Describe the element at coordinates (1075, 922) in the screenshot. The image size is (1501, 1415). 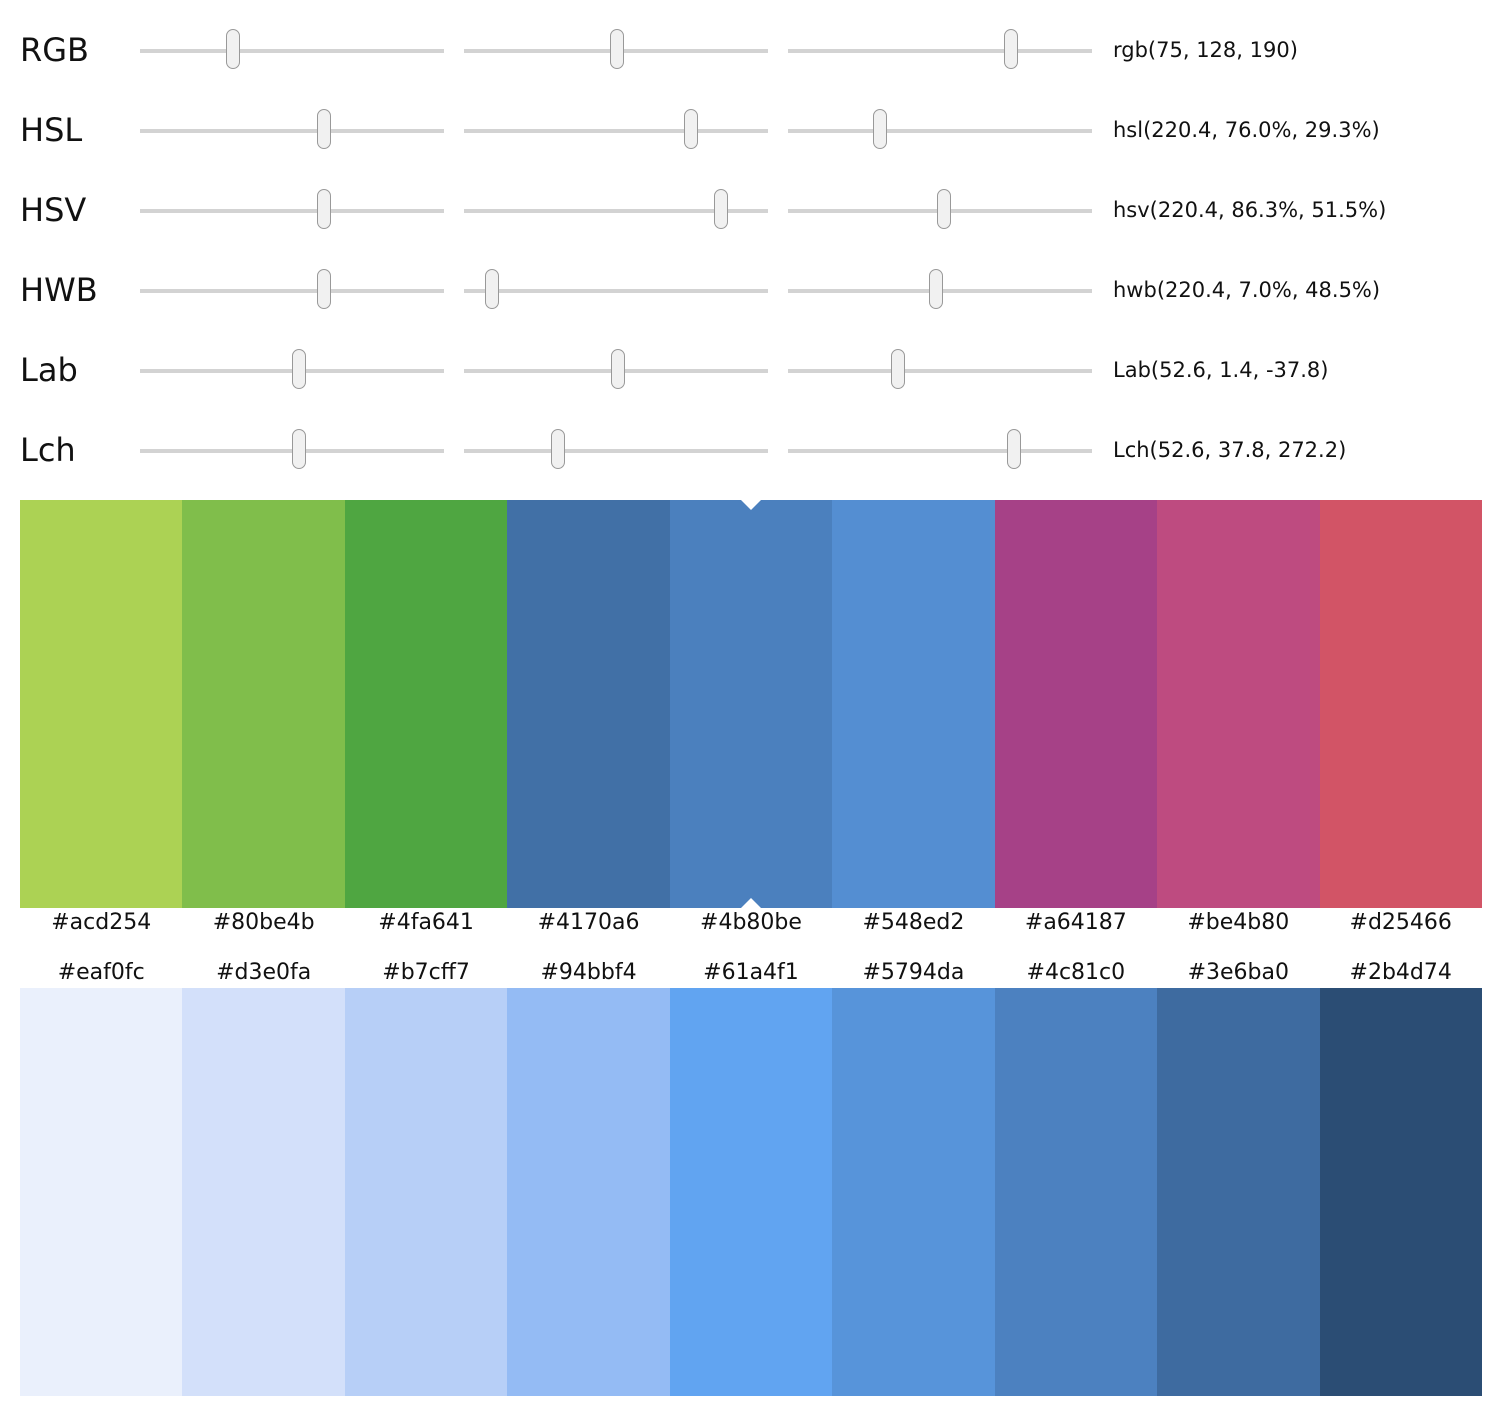
I see `hex-label: #a64187` at that location.